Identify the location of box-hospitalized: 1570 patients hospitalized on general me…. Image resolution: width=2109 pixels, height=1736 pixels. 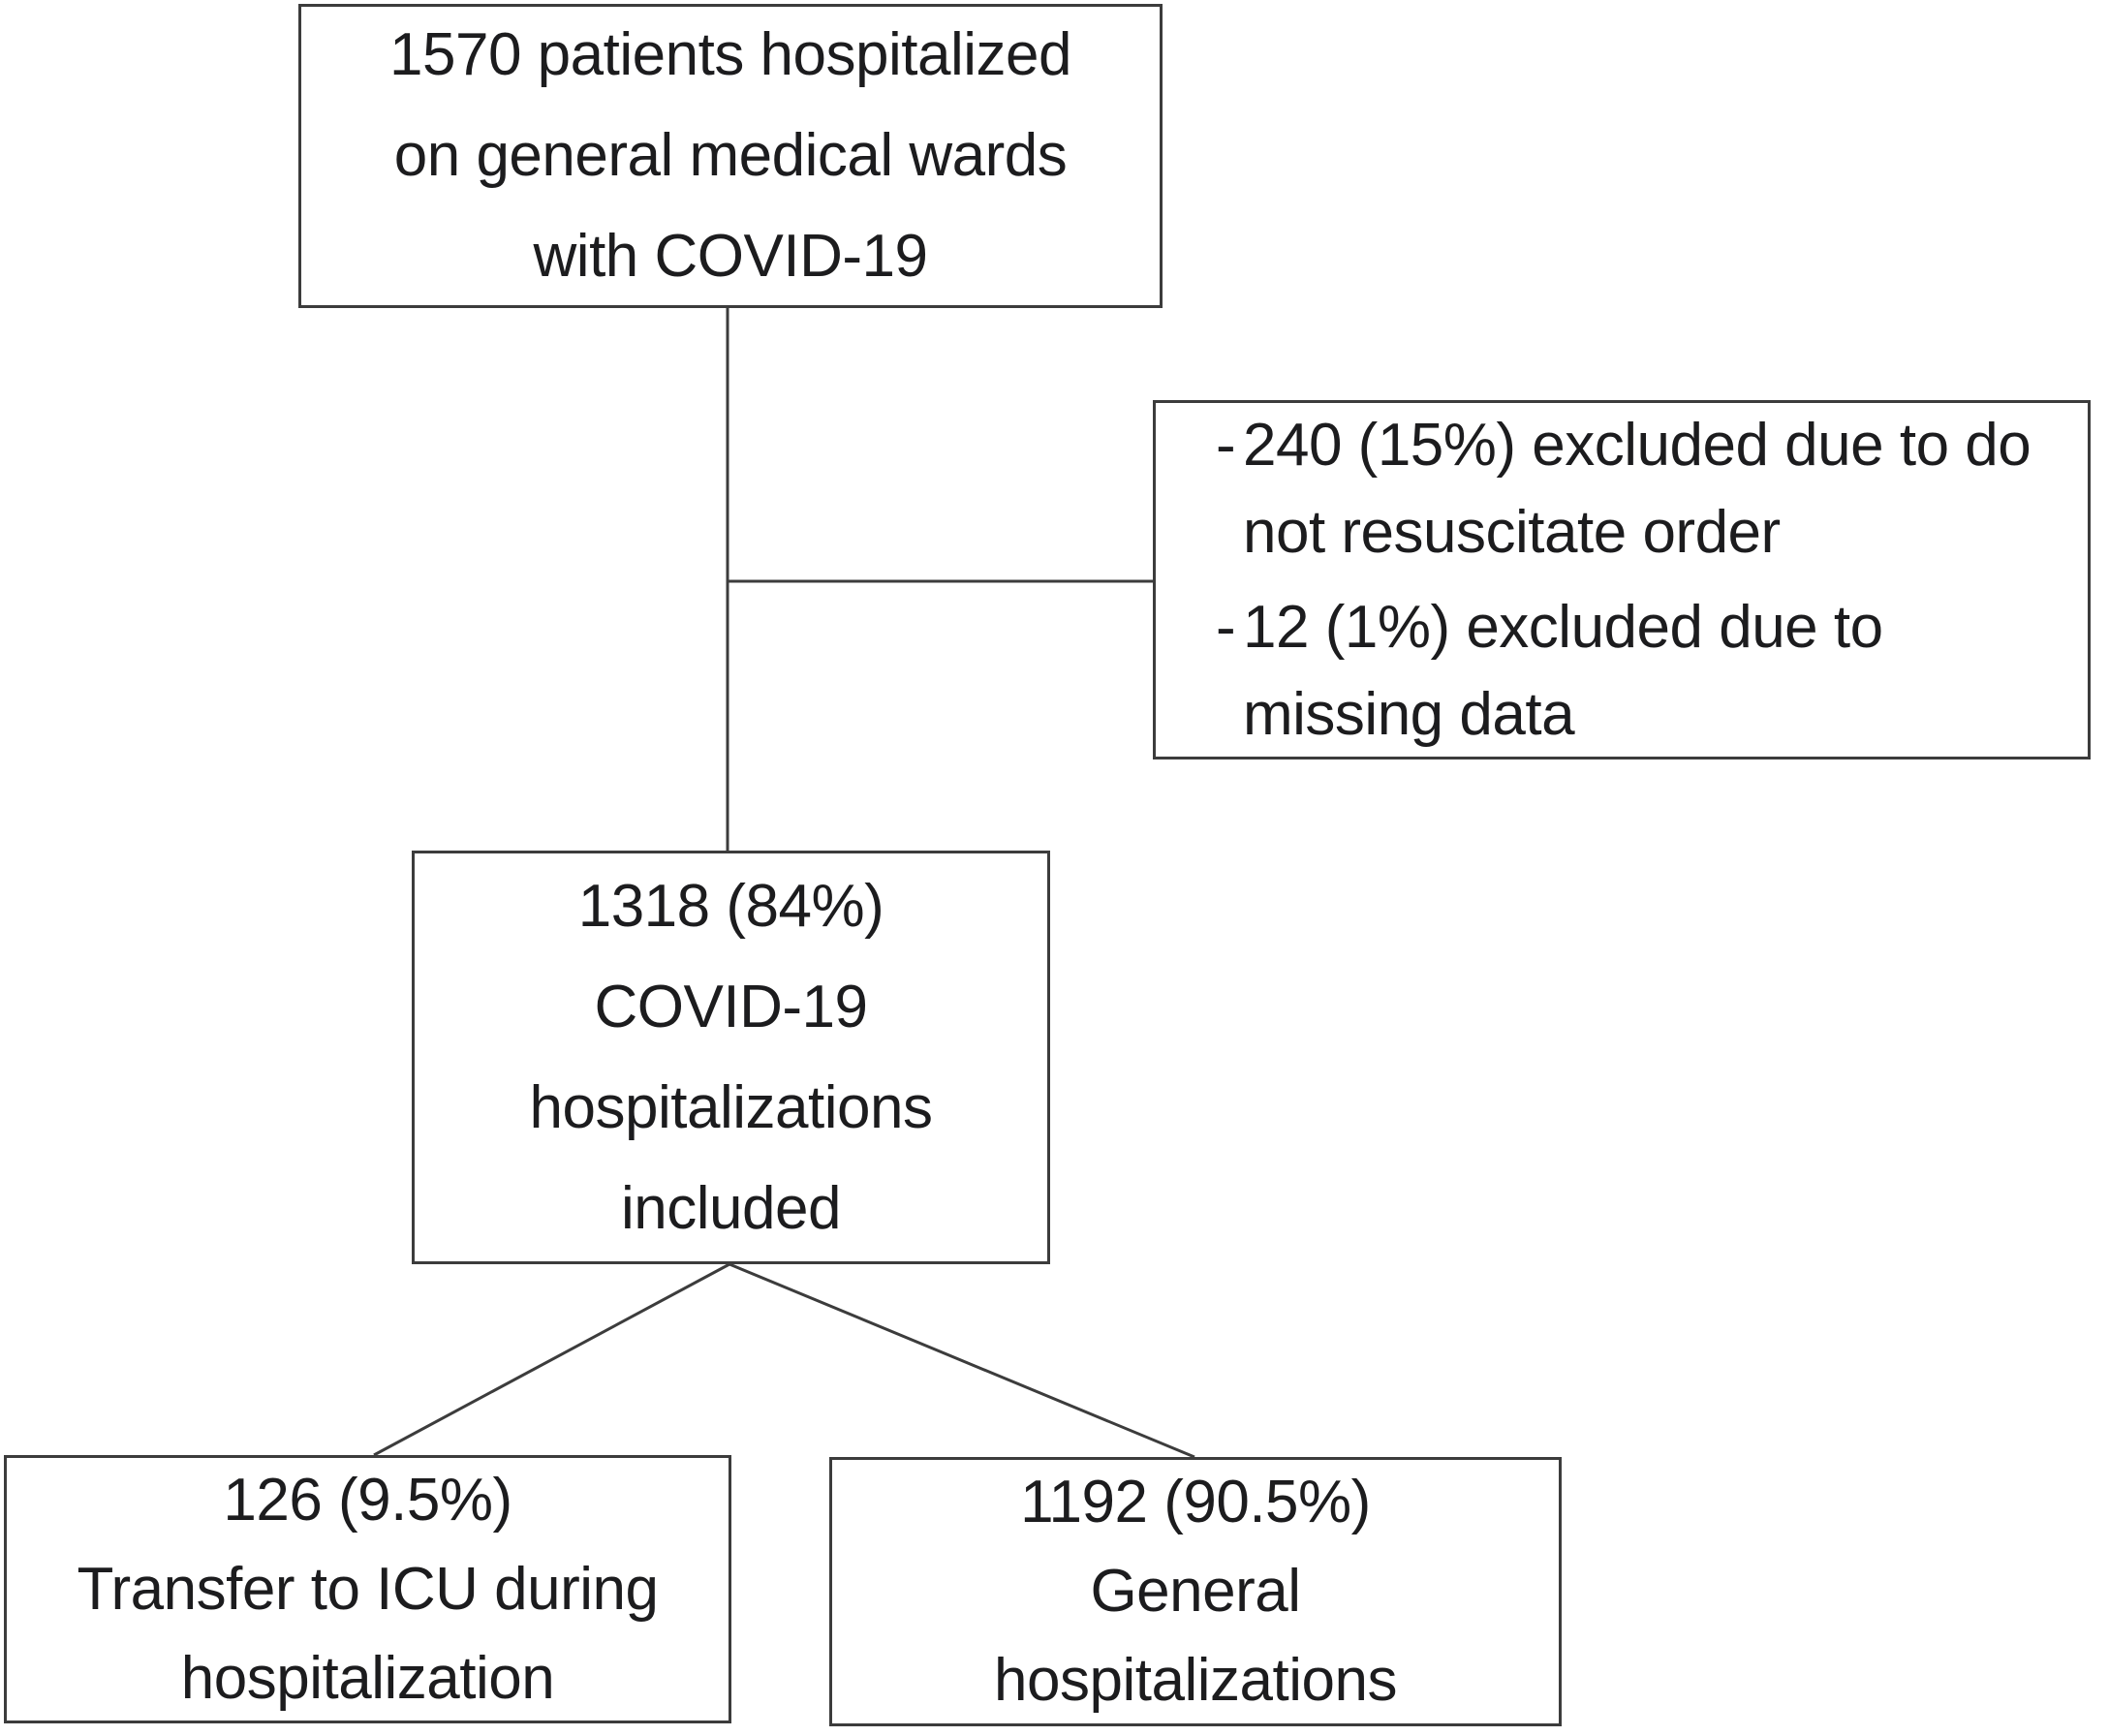
(730, 156).